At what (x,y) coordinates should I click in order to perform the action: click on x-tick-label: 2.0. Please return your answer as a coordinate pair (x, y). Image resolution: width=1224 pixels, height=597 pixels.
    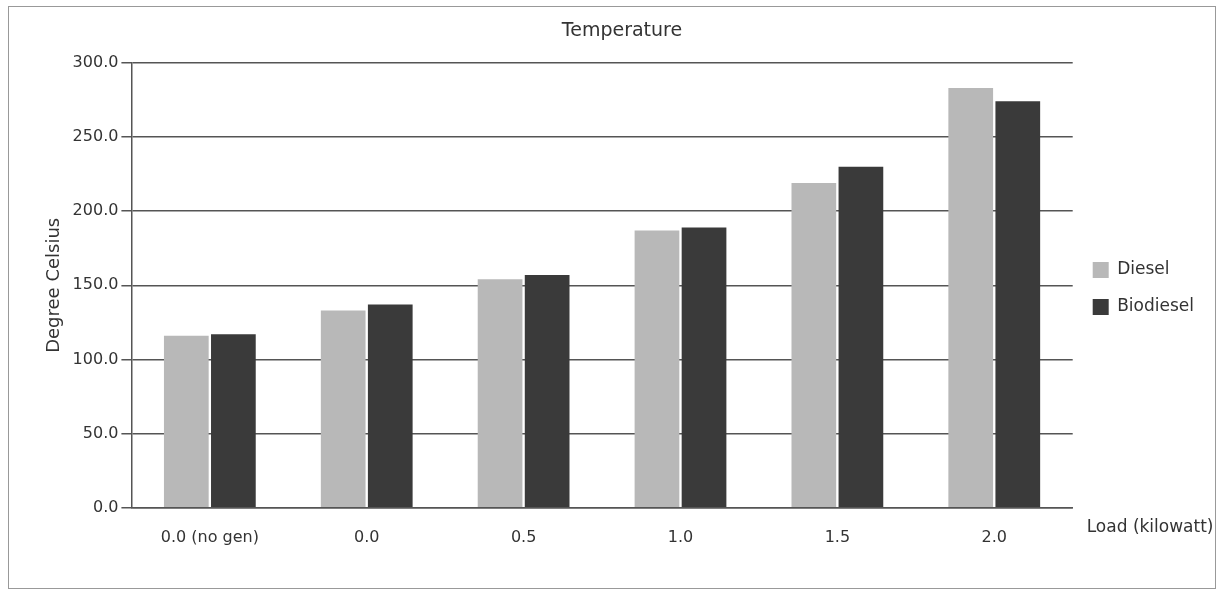
    Looking at the image, I should click on (994, 536).